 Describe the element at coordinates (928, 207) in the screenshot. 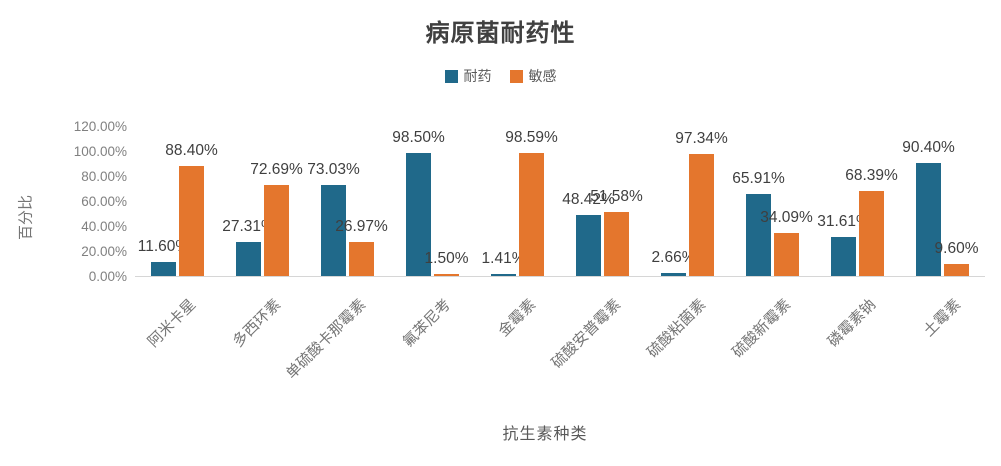

I see `bar-resistant-9: 90.40%` at that location.